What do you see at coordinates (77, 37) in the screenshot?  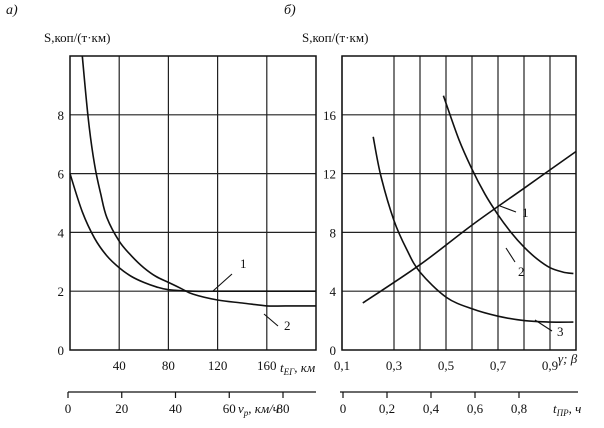 I see `panel-a-ylabel: S,коп/(т·км)` at bounding box center [77, 37].